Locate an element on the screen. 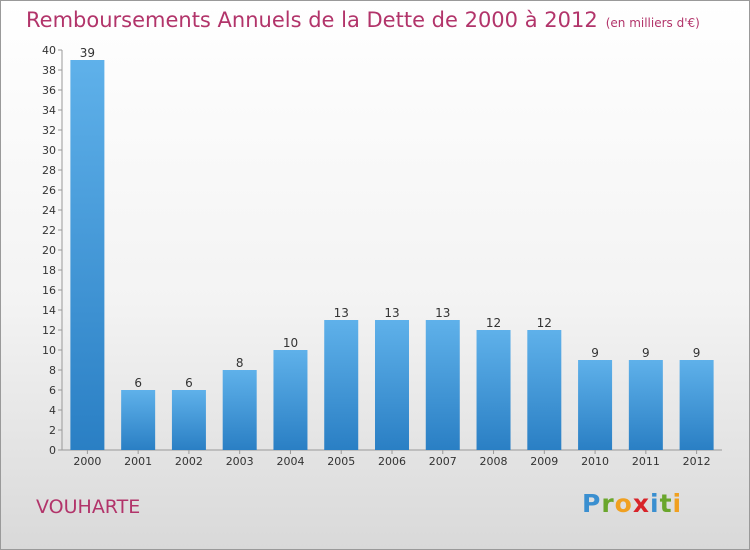 The image size is (750, 550). y-tick-label: 40 is located at coordinates (49, 50).